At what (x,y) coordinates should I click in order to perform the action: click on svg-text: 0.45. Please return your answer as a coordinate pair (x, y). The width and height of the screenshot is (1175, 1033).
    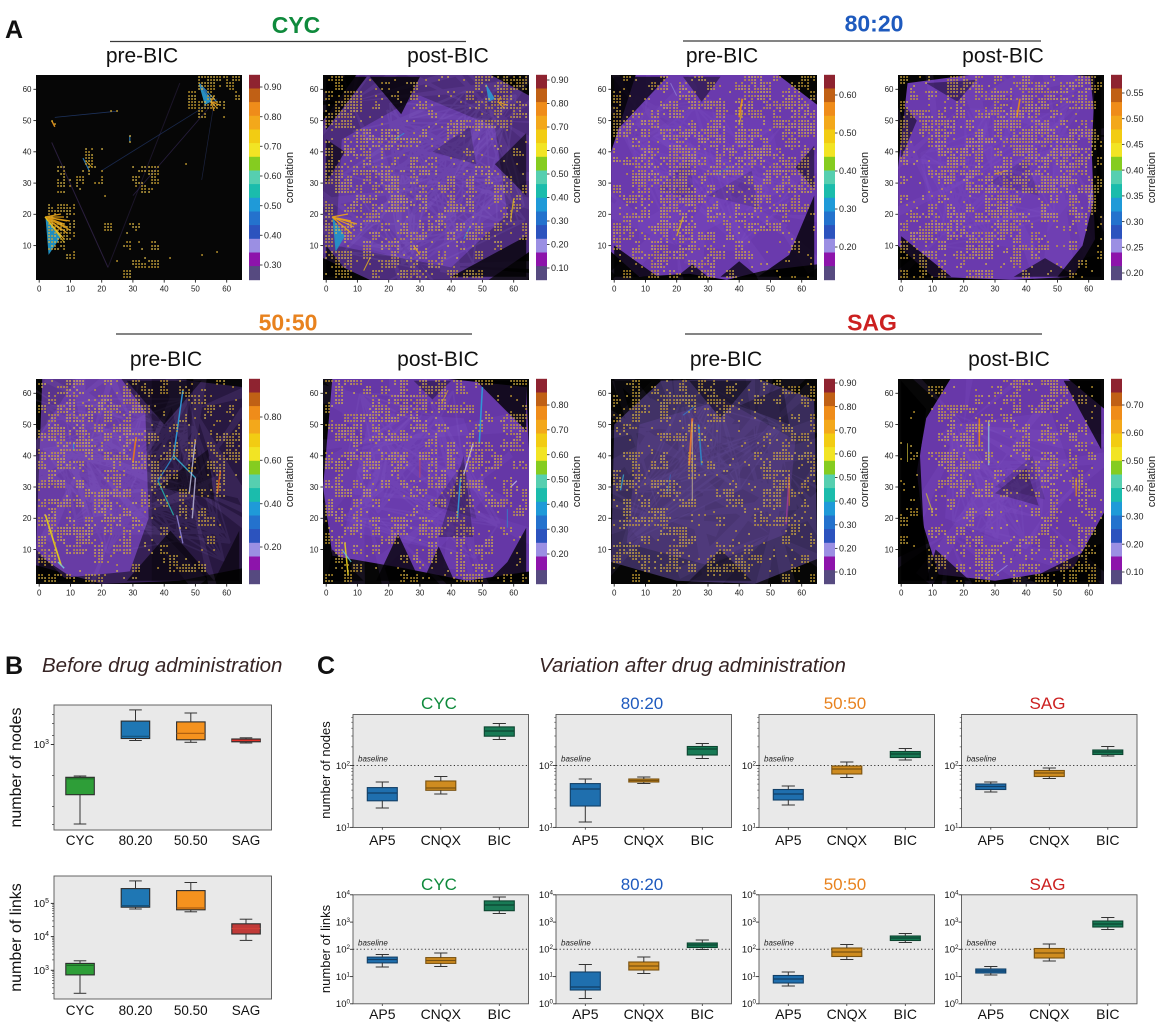
    Looking at the image, I should click on (1135, 145).